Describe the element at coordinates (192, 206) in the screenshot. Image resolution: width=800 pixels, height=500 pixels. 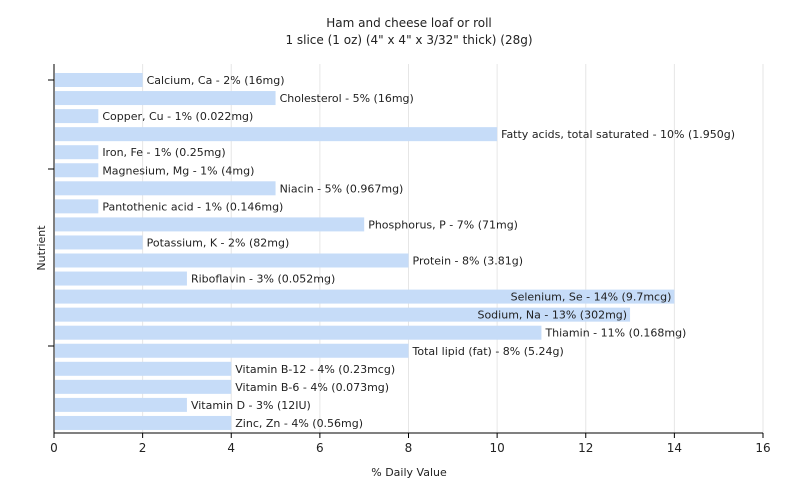
I see `bar-label: Pantothenic acid - 1% (0.146mg)` at that location.